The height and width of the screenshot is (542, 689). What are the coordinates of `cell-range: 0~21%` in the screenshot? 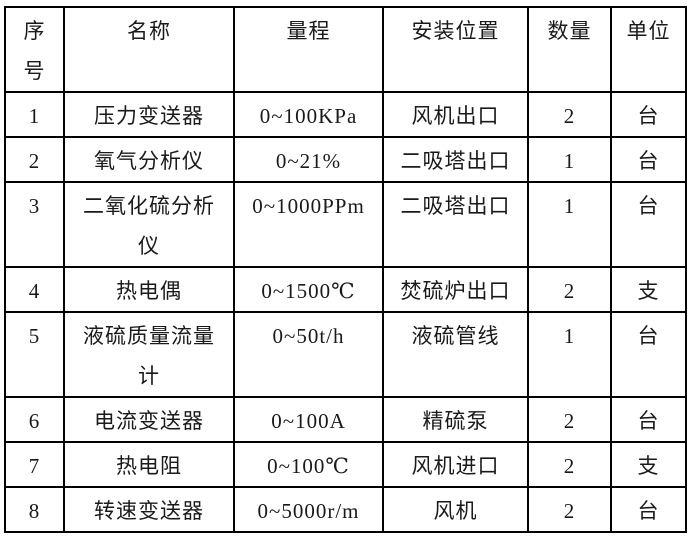 It's located at (308, 159).